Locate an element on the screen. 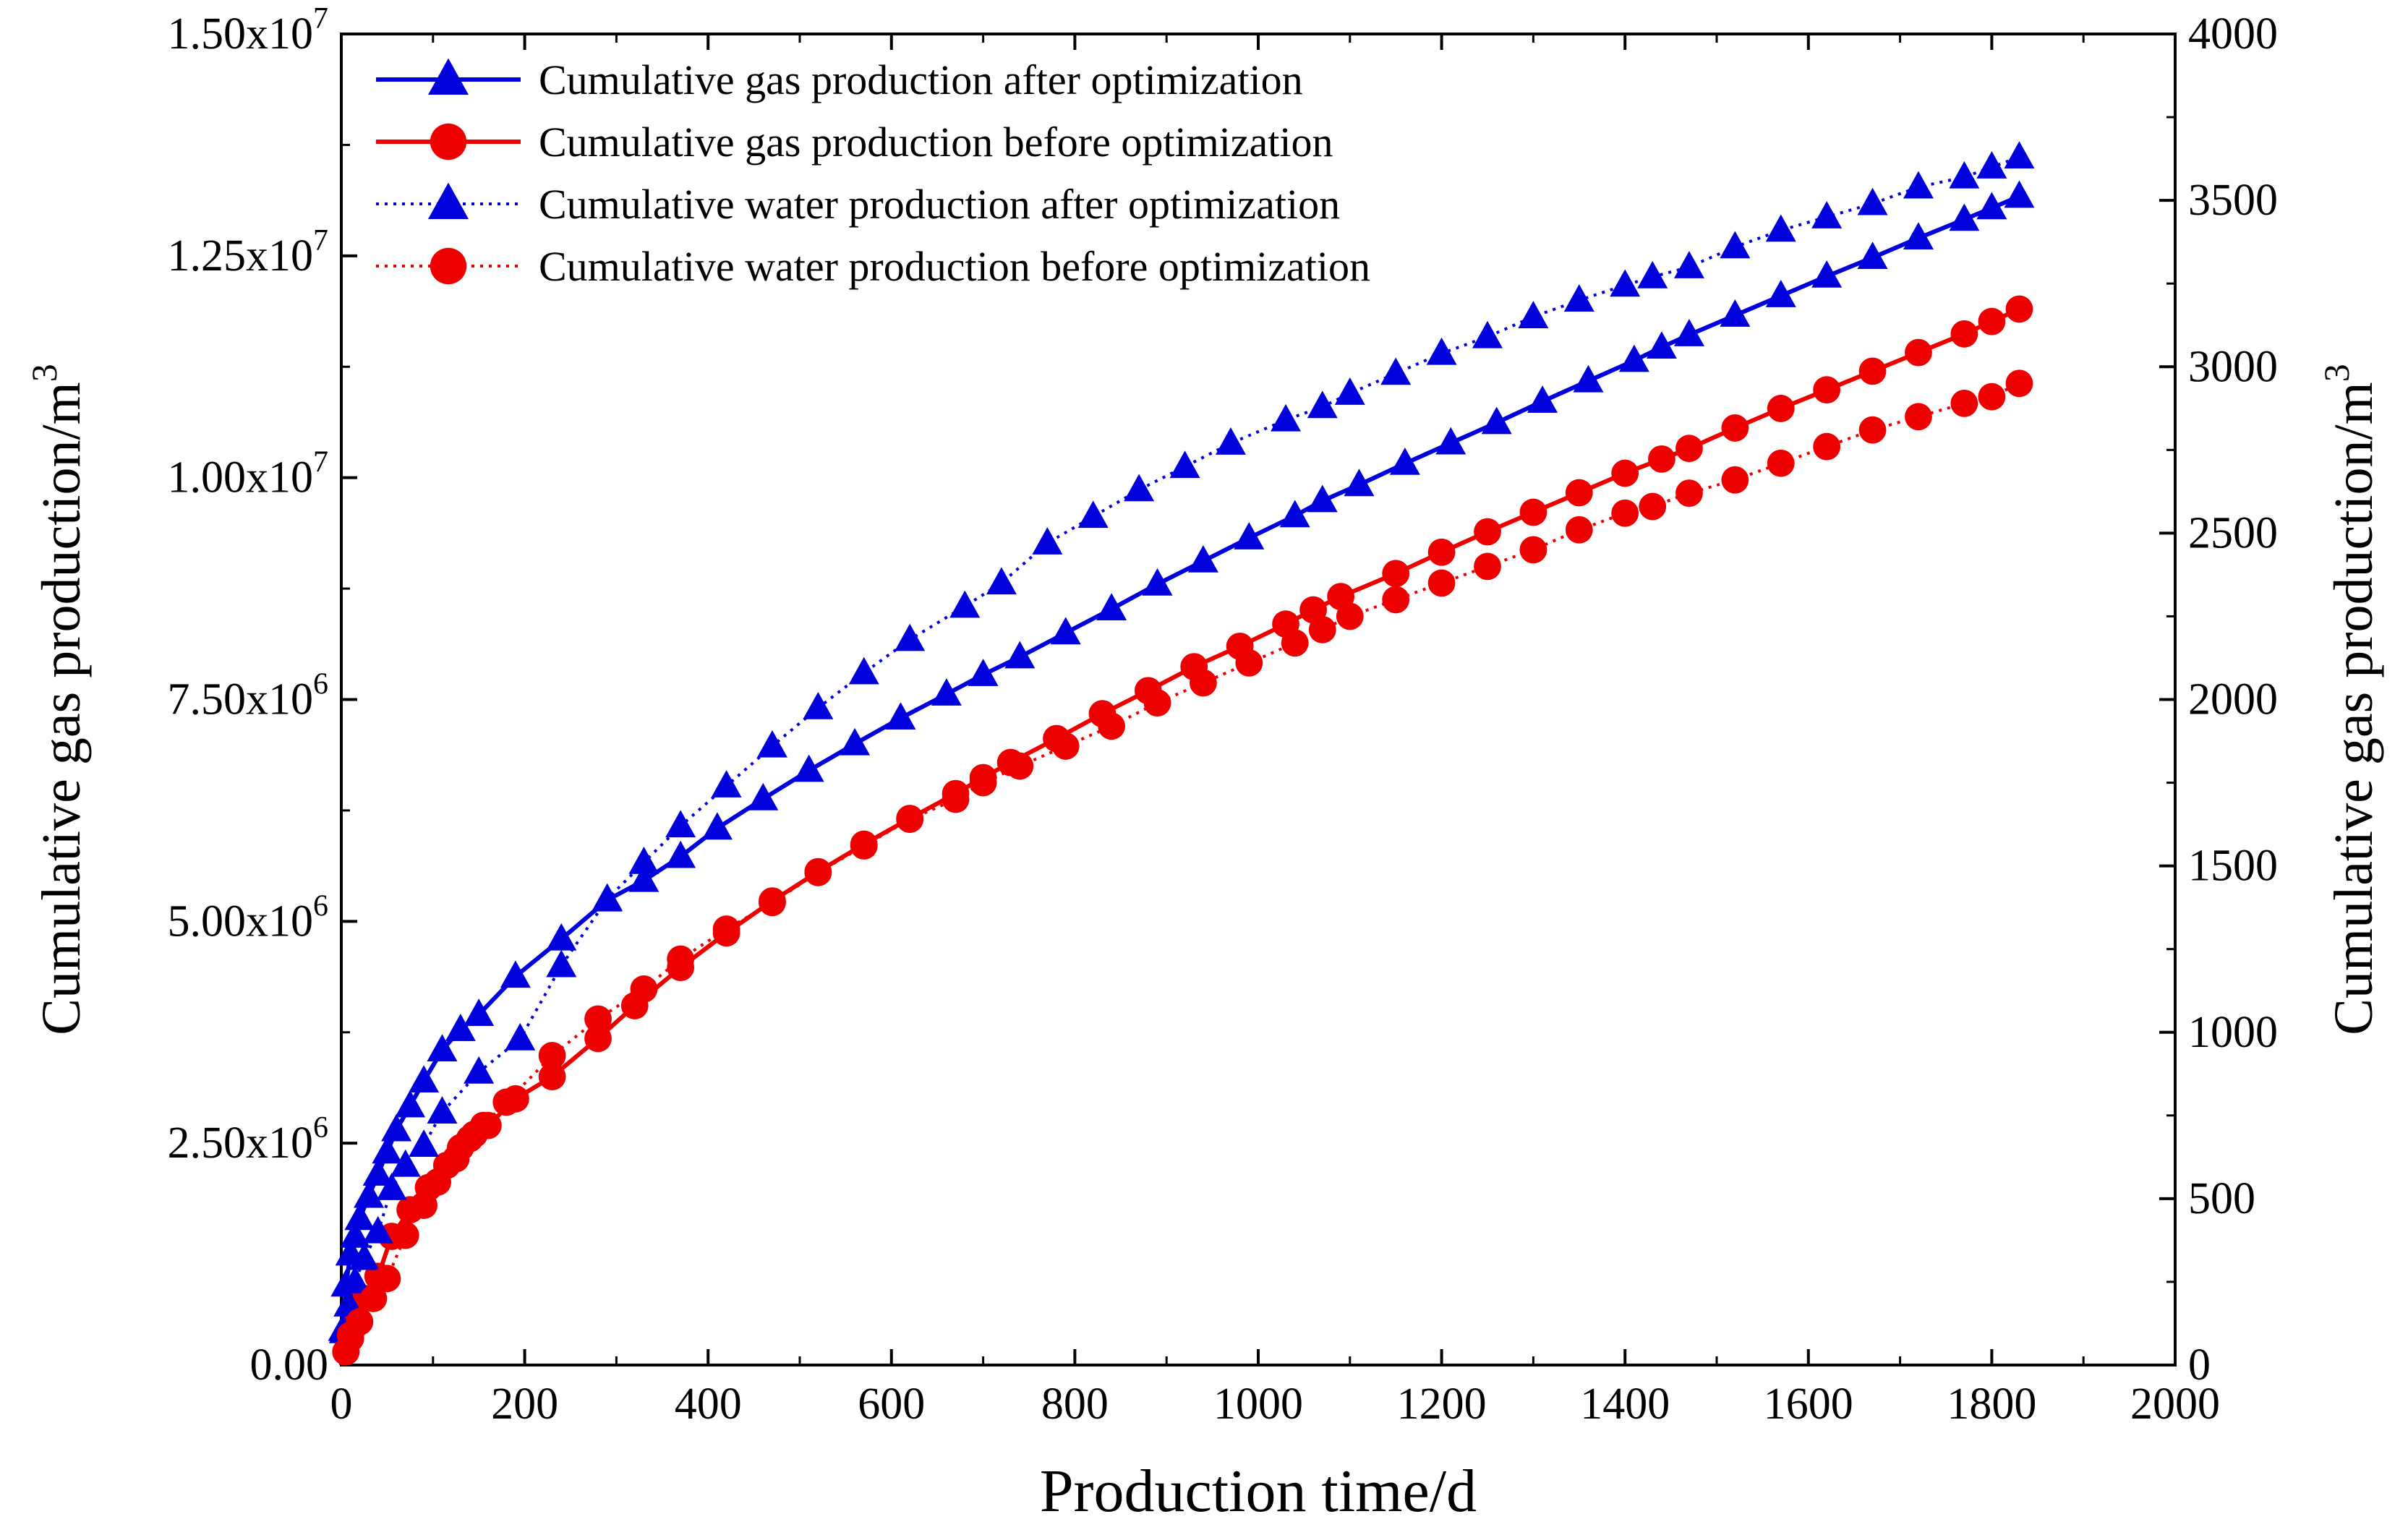  y-left-tick-label: 0.00 is located at coordinates (289, 1365).